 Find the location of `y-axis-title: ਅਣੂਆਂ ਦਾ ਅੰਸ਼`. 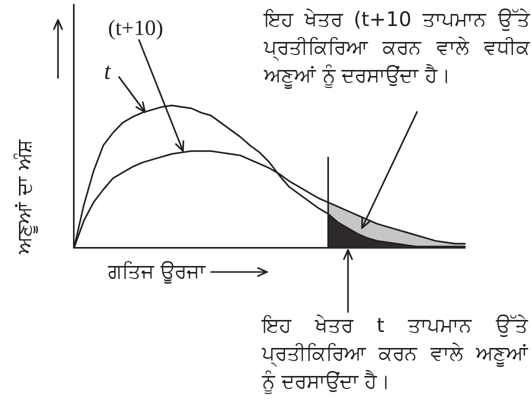

y-axis-title: ਅਣੂਆਂ ਦਾ ਅੰਸ਼ is located at coordinates (24, 197).